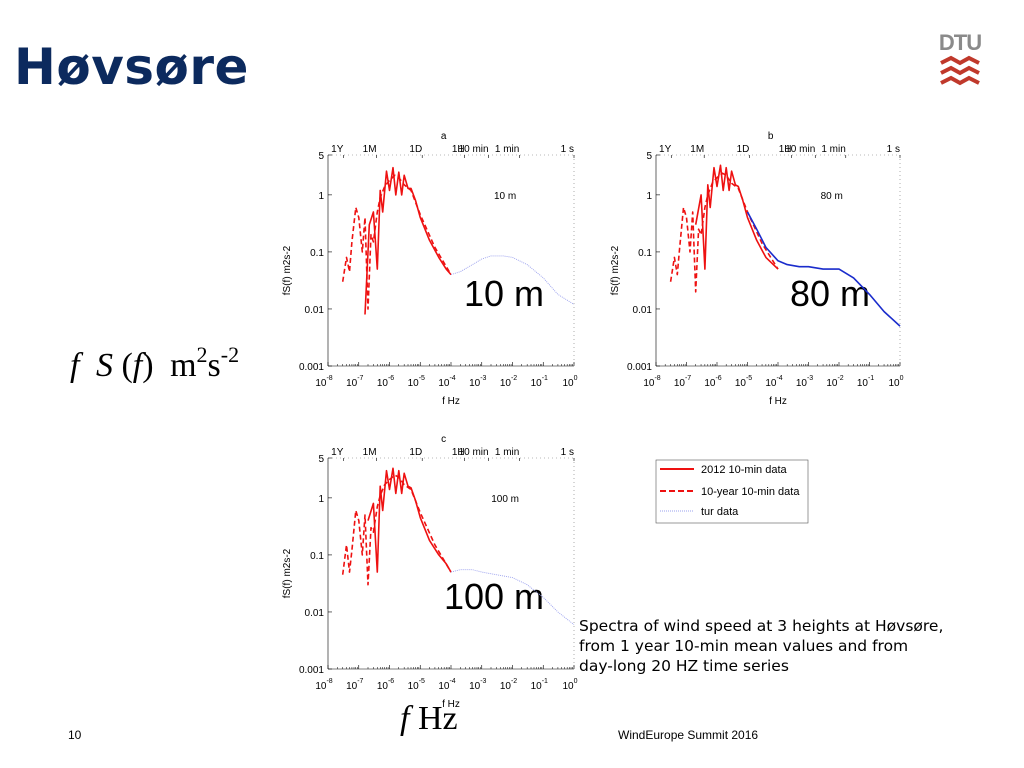 The width and height of the screenshot is (1024, 768). I want to click on legend-entry-10year: 10-year 10-min data, so click(750, 492).